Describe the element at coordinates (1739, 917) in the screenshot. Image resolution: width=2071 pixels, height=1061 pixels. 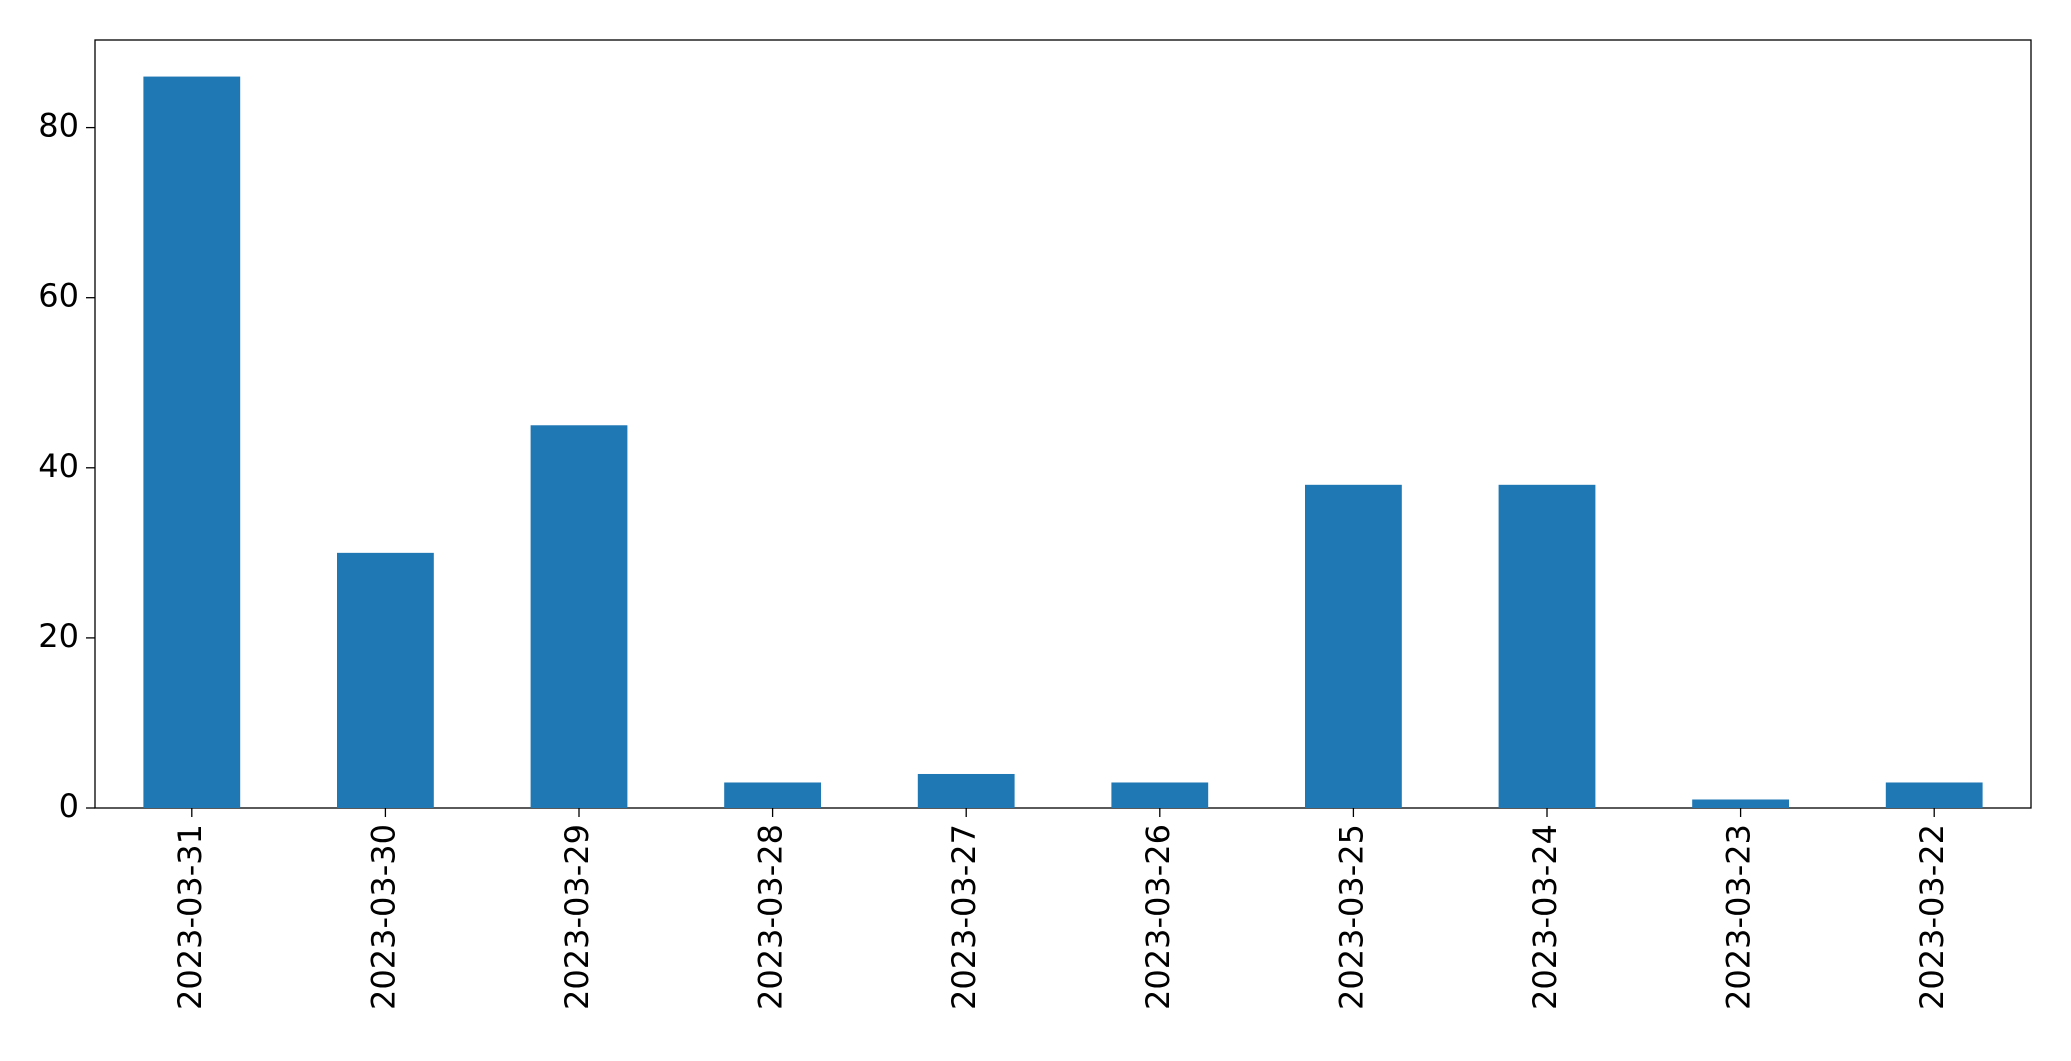
I see `x-tick-label: 2023-03-23` at that location.